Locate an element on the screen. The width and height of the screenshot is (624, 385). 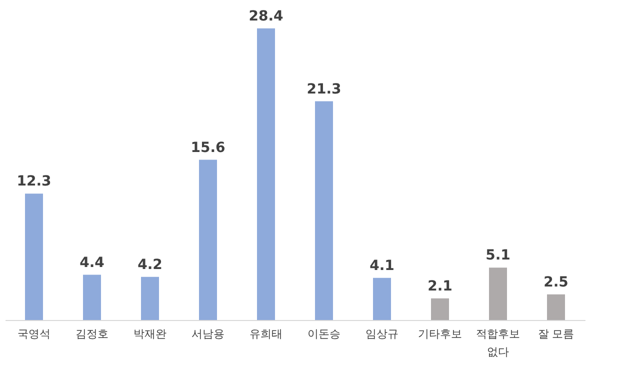
data-label: 12.3 is located at coordinates (34, 182).